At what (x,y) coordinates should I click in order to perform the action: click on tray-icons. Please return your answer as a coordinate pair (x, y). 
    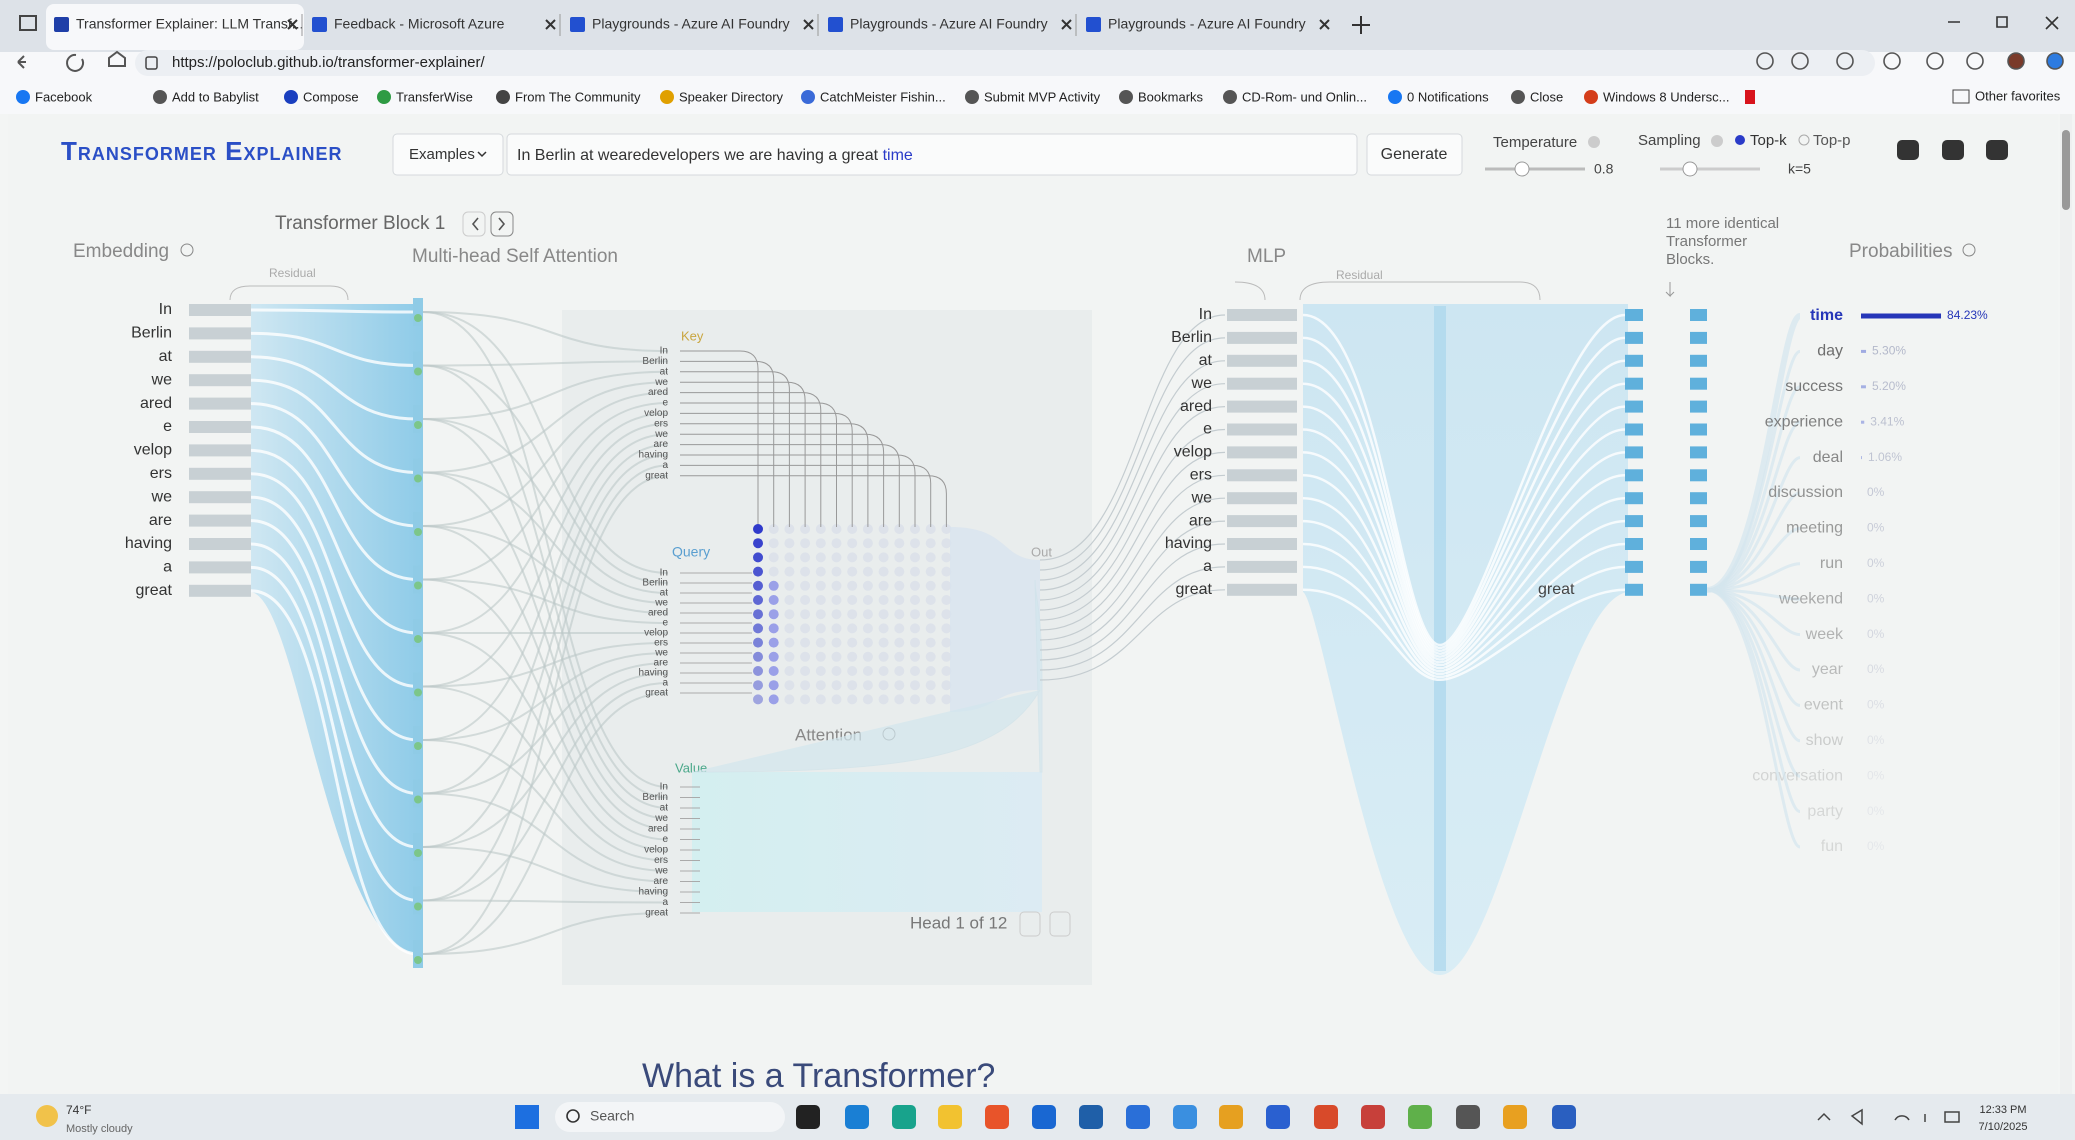
    Looking at the image, I should click on (1888, 1117).